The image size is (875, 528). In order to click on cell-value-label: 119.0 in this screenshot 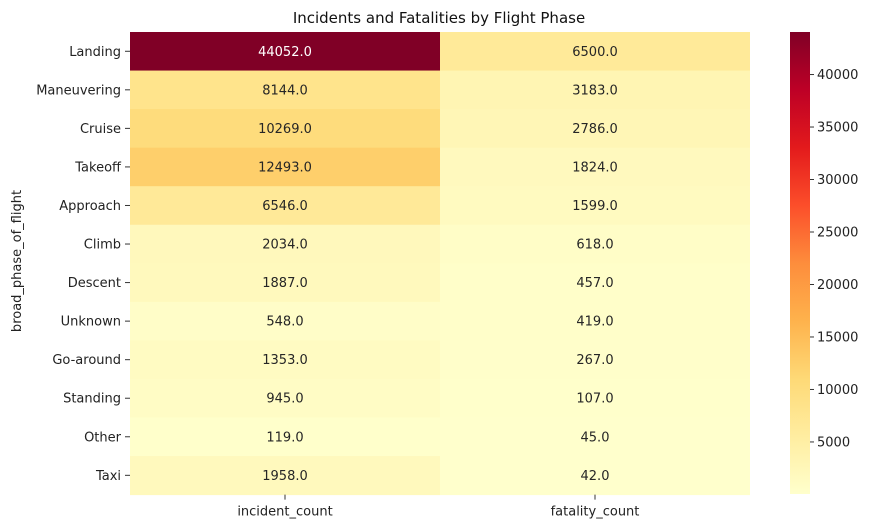, I will do `click(284, 437)`.